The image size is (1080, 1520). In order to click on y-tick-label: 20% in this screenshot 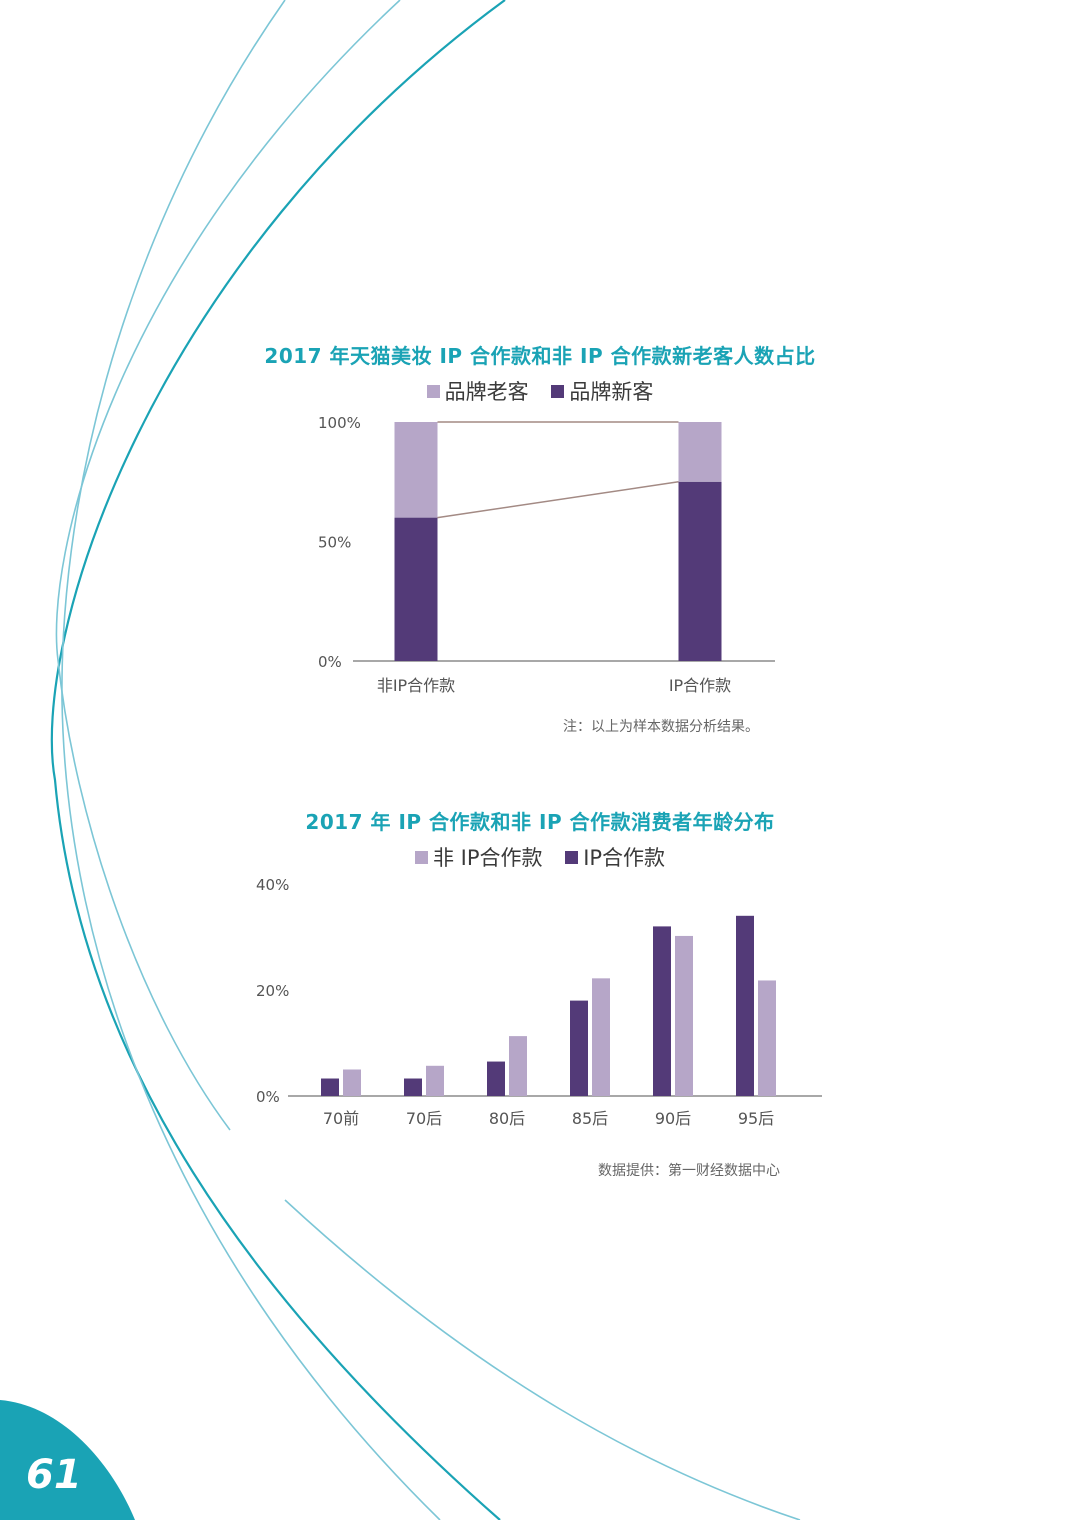, I will do `click(272, 991)`.